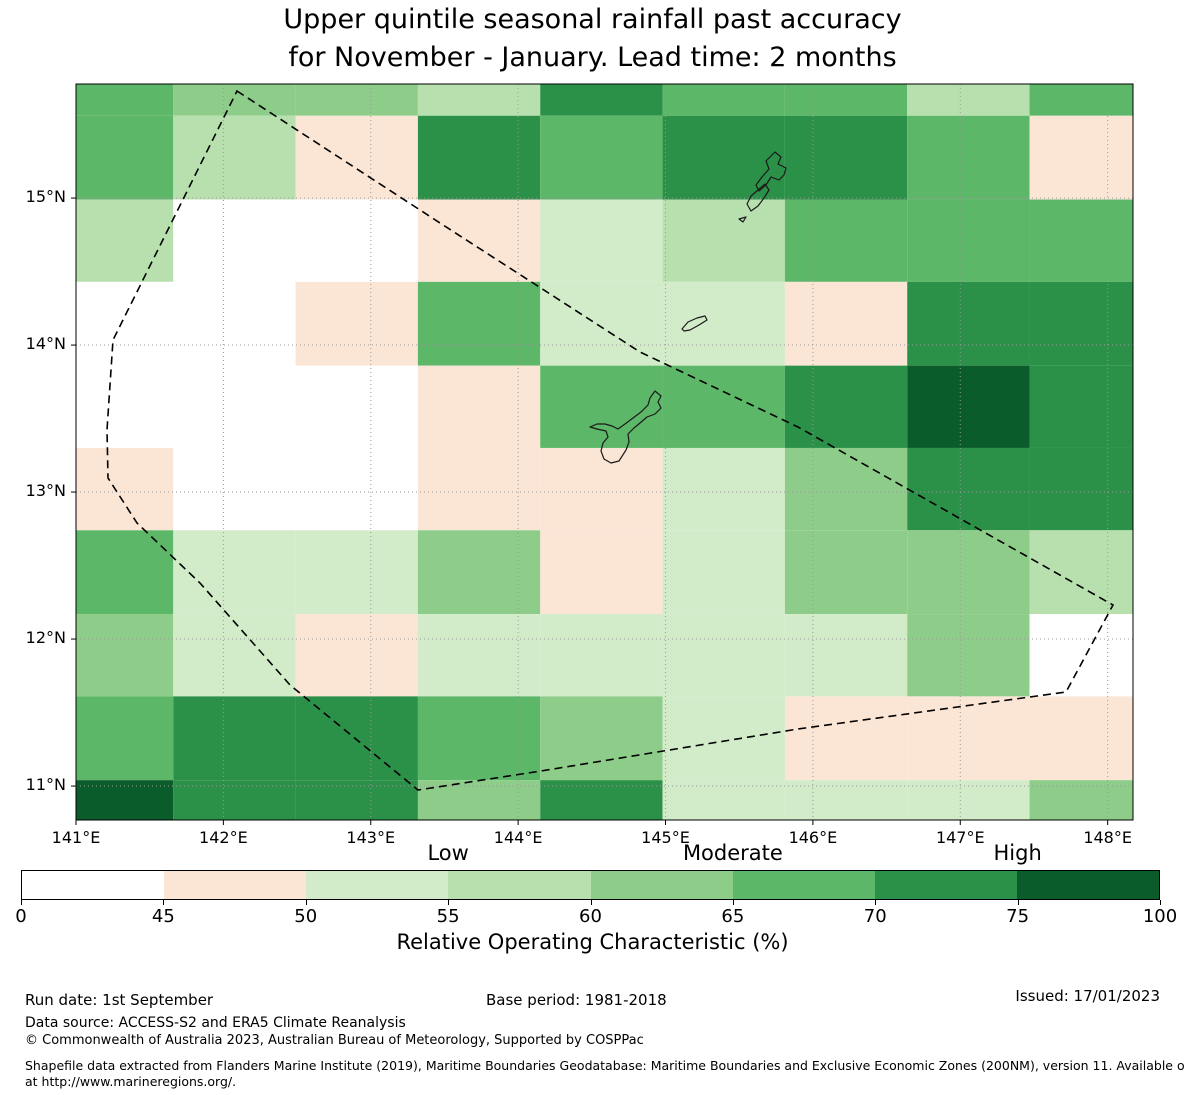  Describe the element at coordinates (371, 837) in the screenshot. I see `x-axis-tick-label: 143°E` at that location.